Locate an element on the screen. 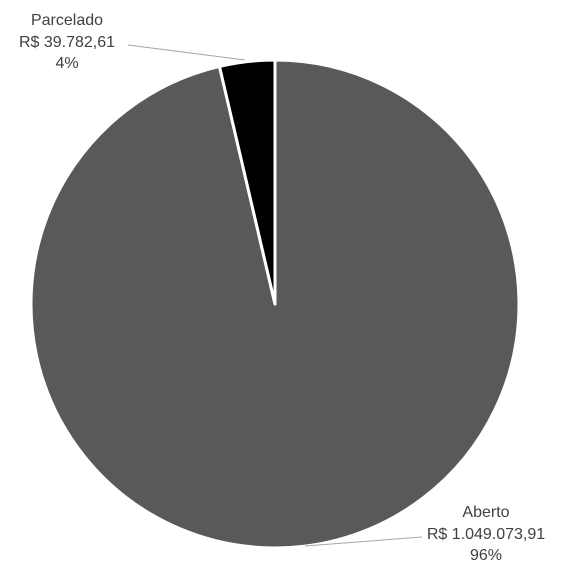 The image size is (569, 563). slice-label-aberto-percent: 96% is located at coordinates (486, 555).